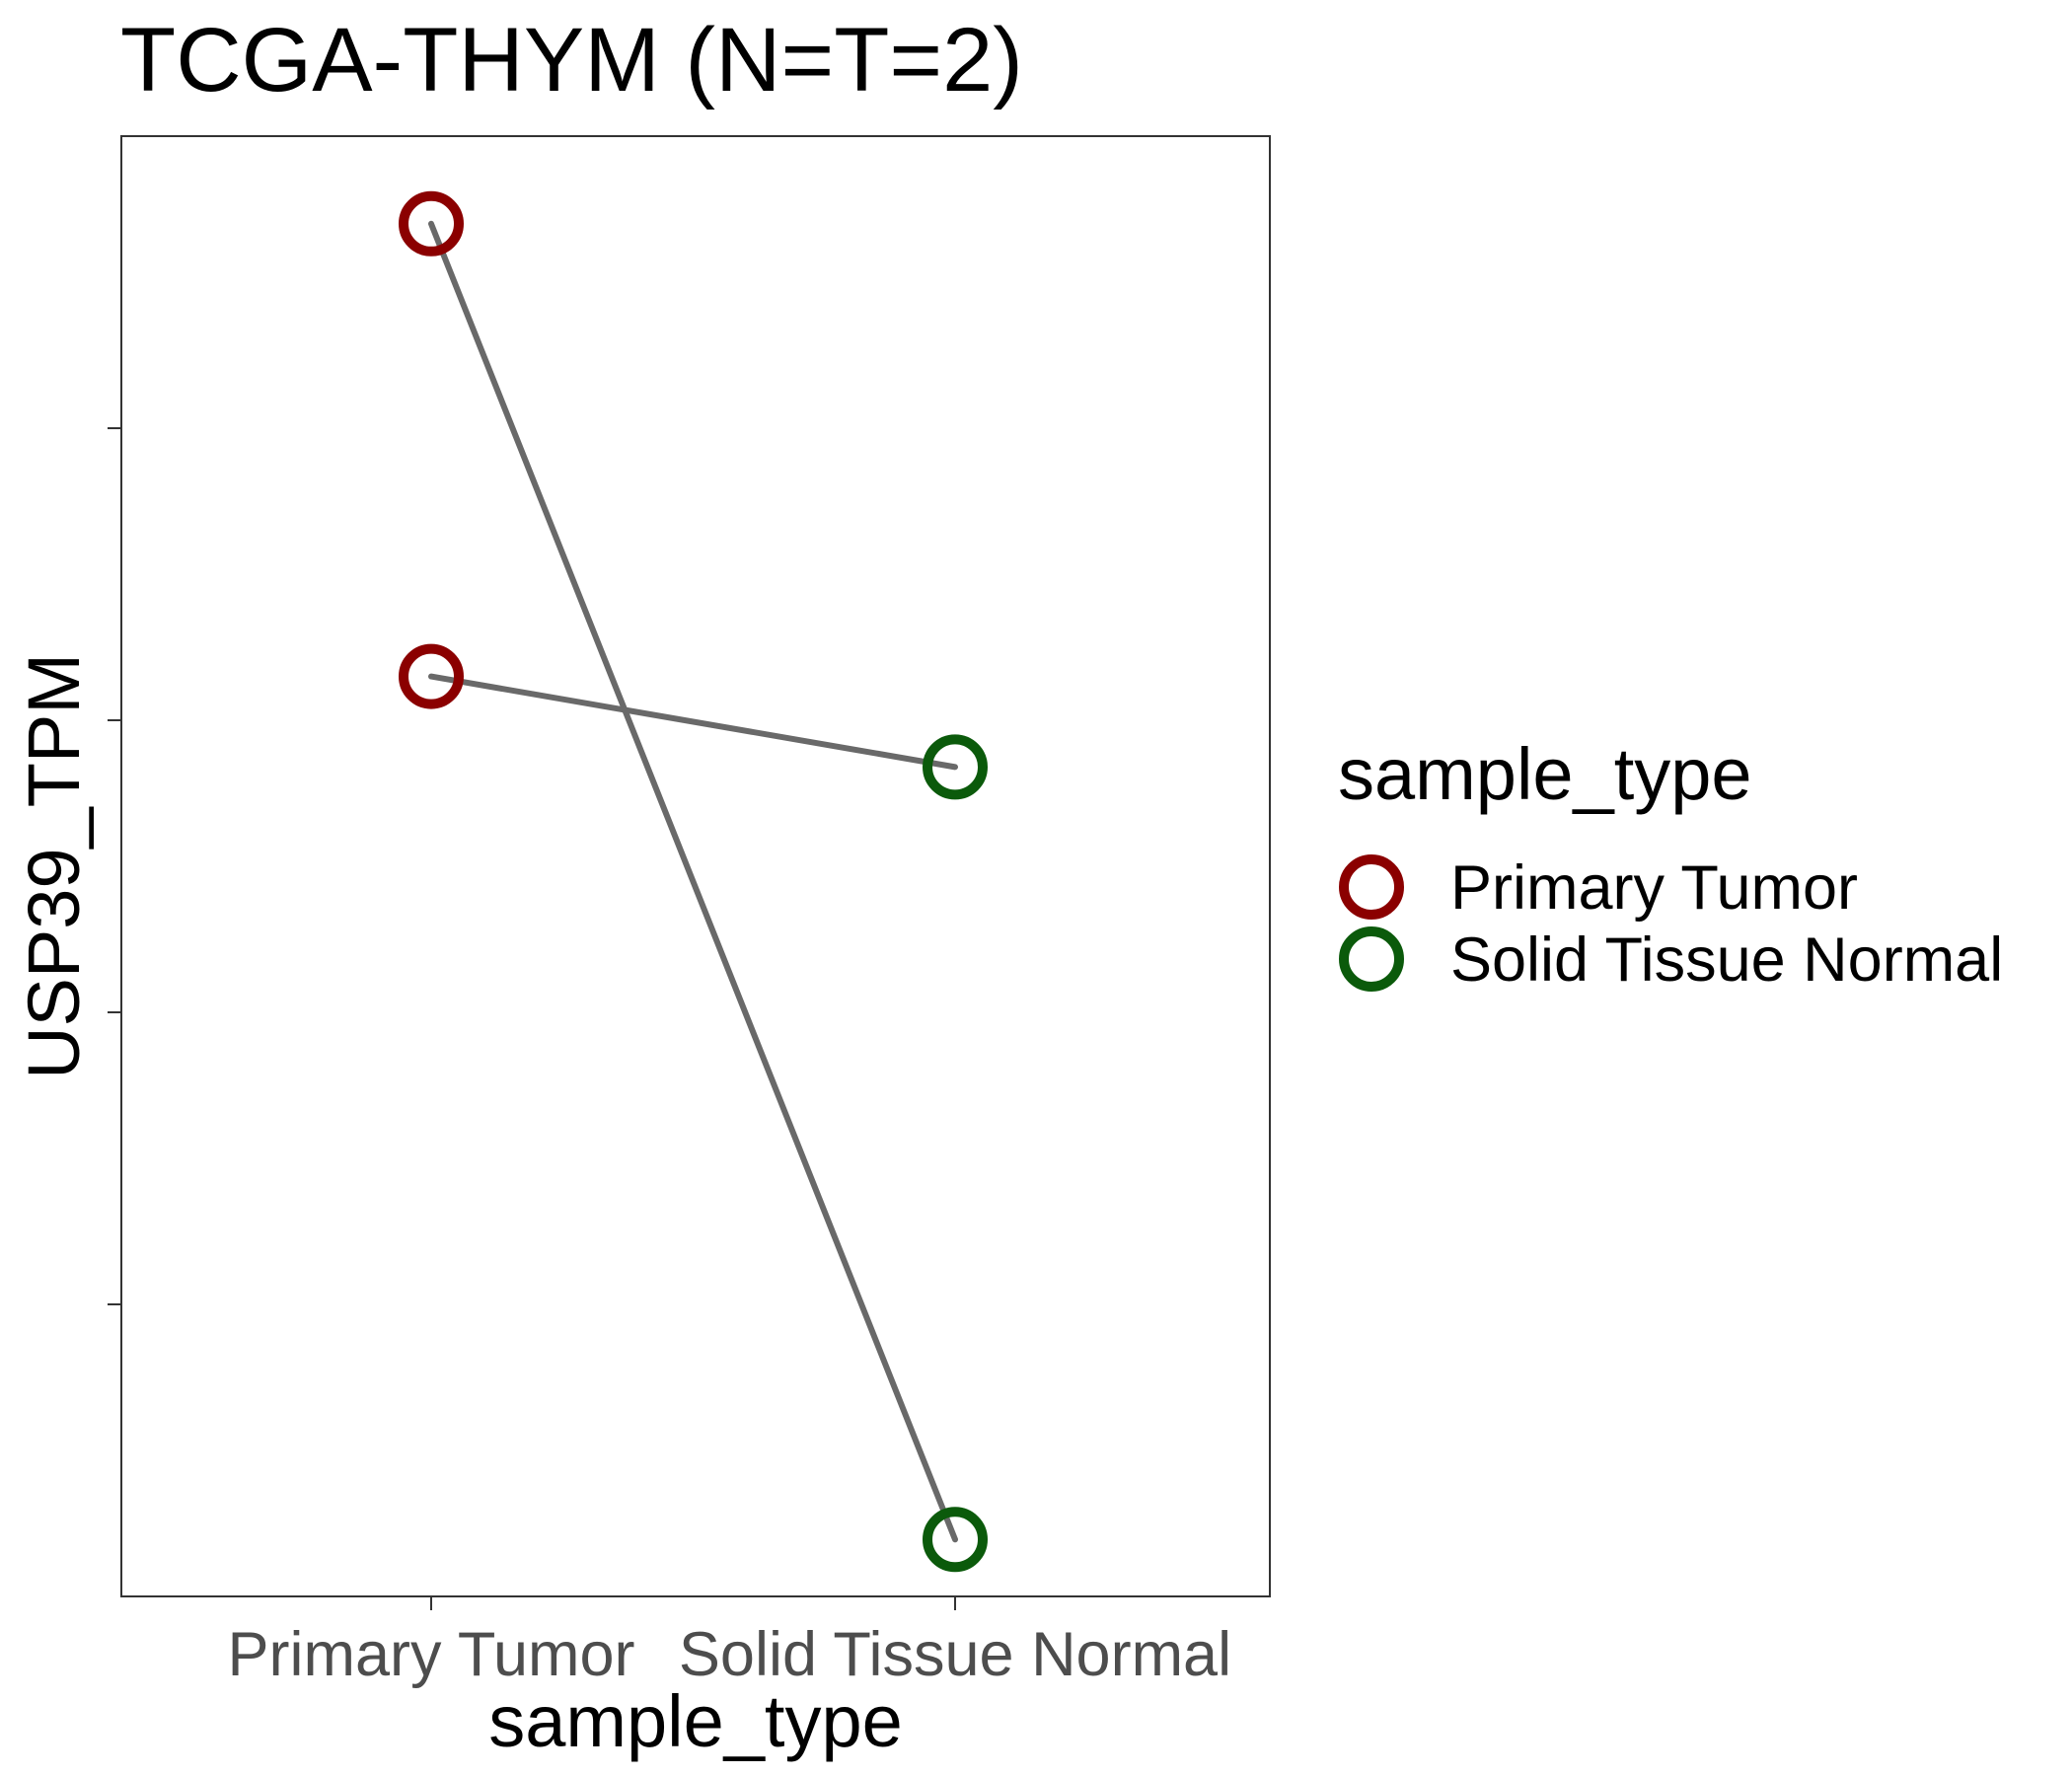 Image resolution: width=2072 pixels, height=1776 pixels. Describe the element at coordinates (115, 866) in the screenshot. I see `y-axis-ticks` at that location.